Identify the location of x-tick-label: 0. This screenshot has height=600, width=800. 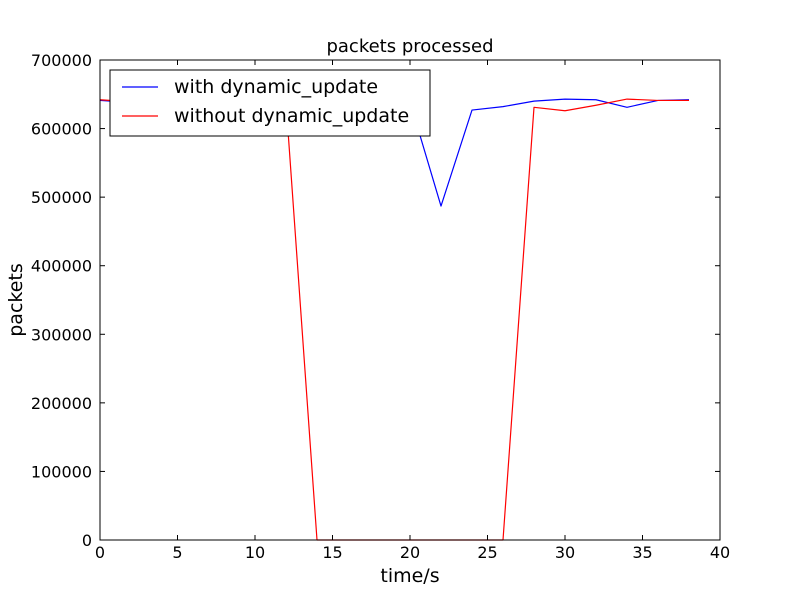
(100, 552).